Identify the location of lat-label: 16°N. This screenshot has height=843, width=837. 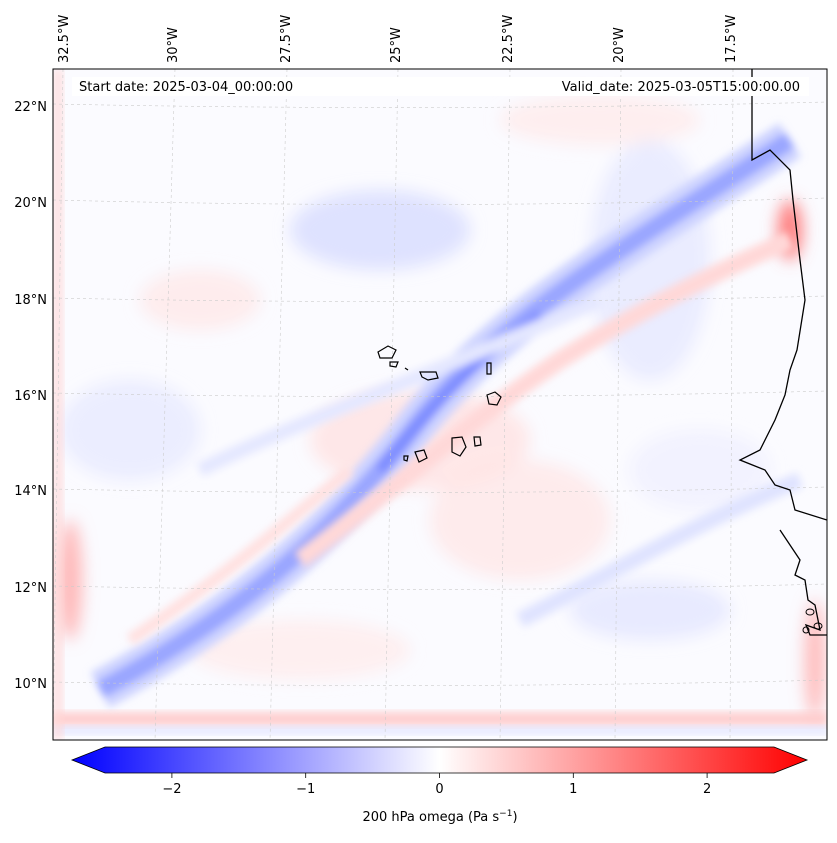
(30, 396).